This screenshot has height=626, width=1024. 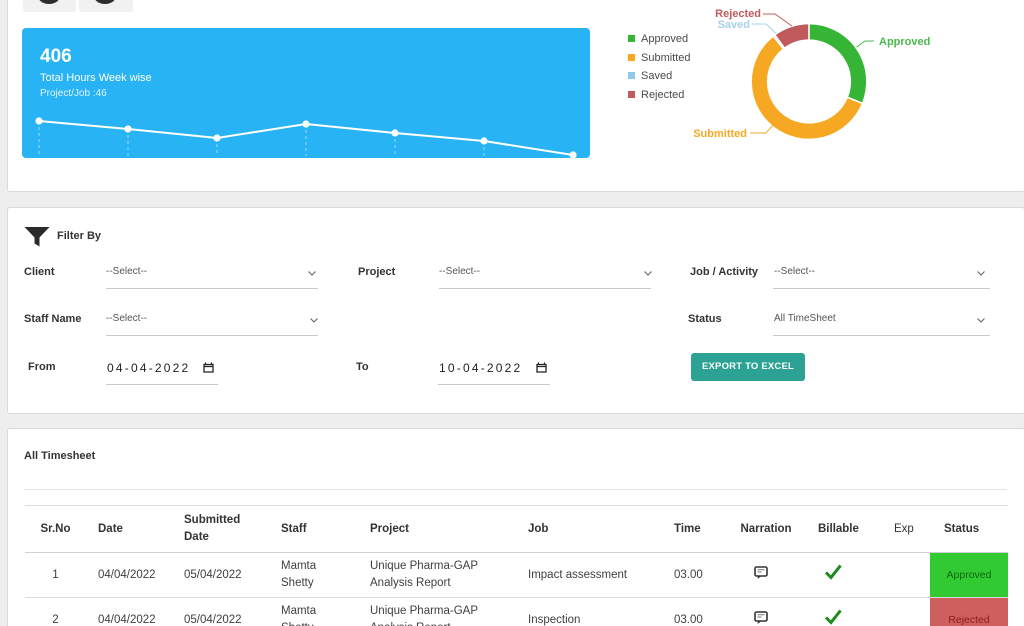 I want to click on svg-text: Submitted, so click(x=720, y=134).